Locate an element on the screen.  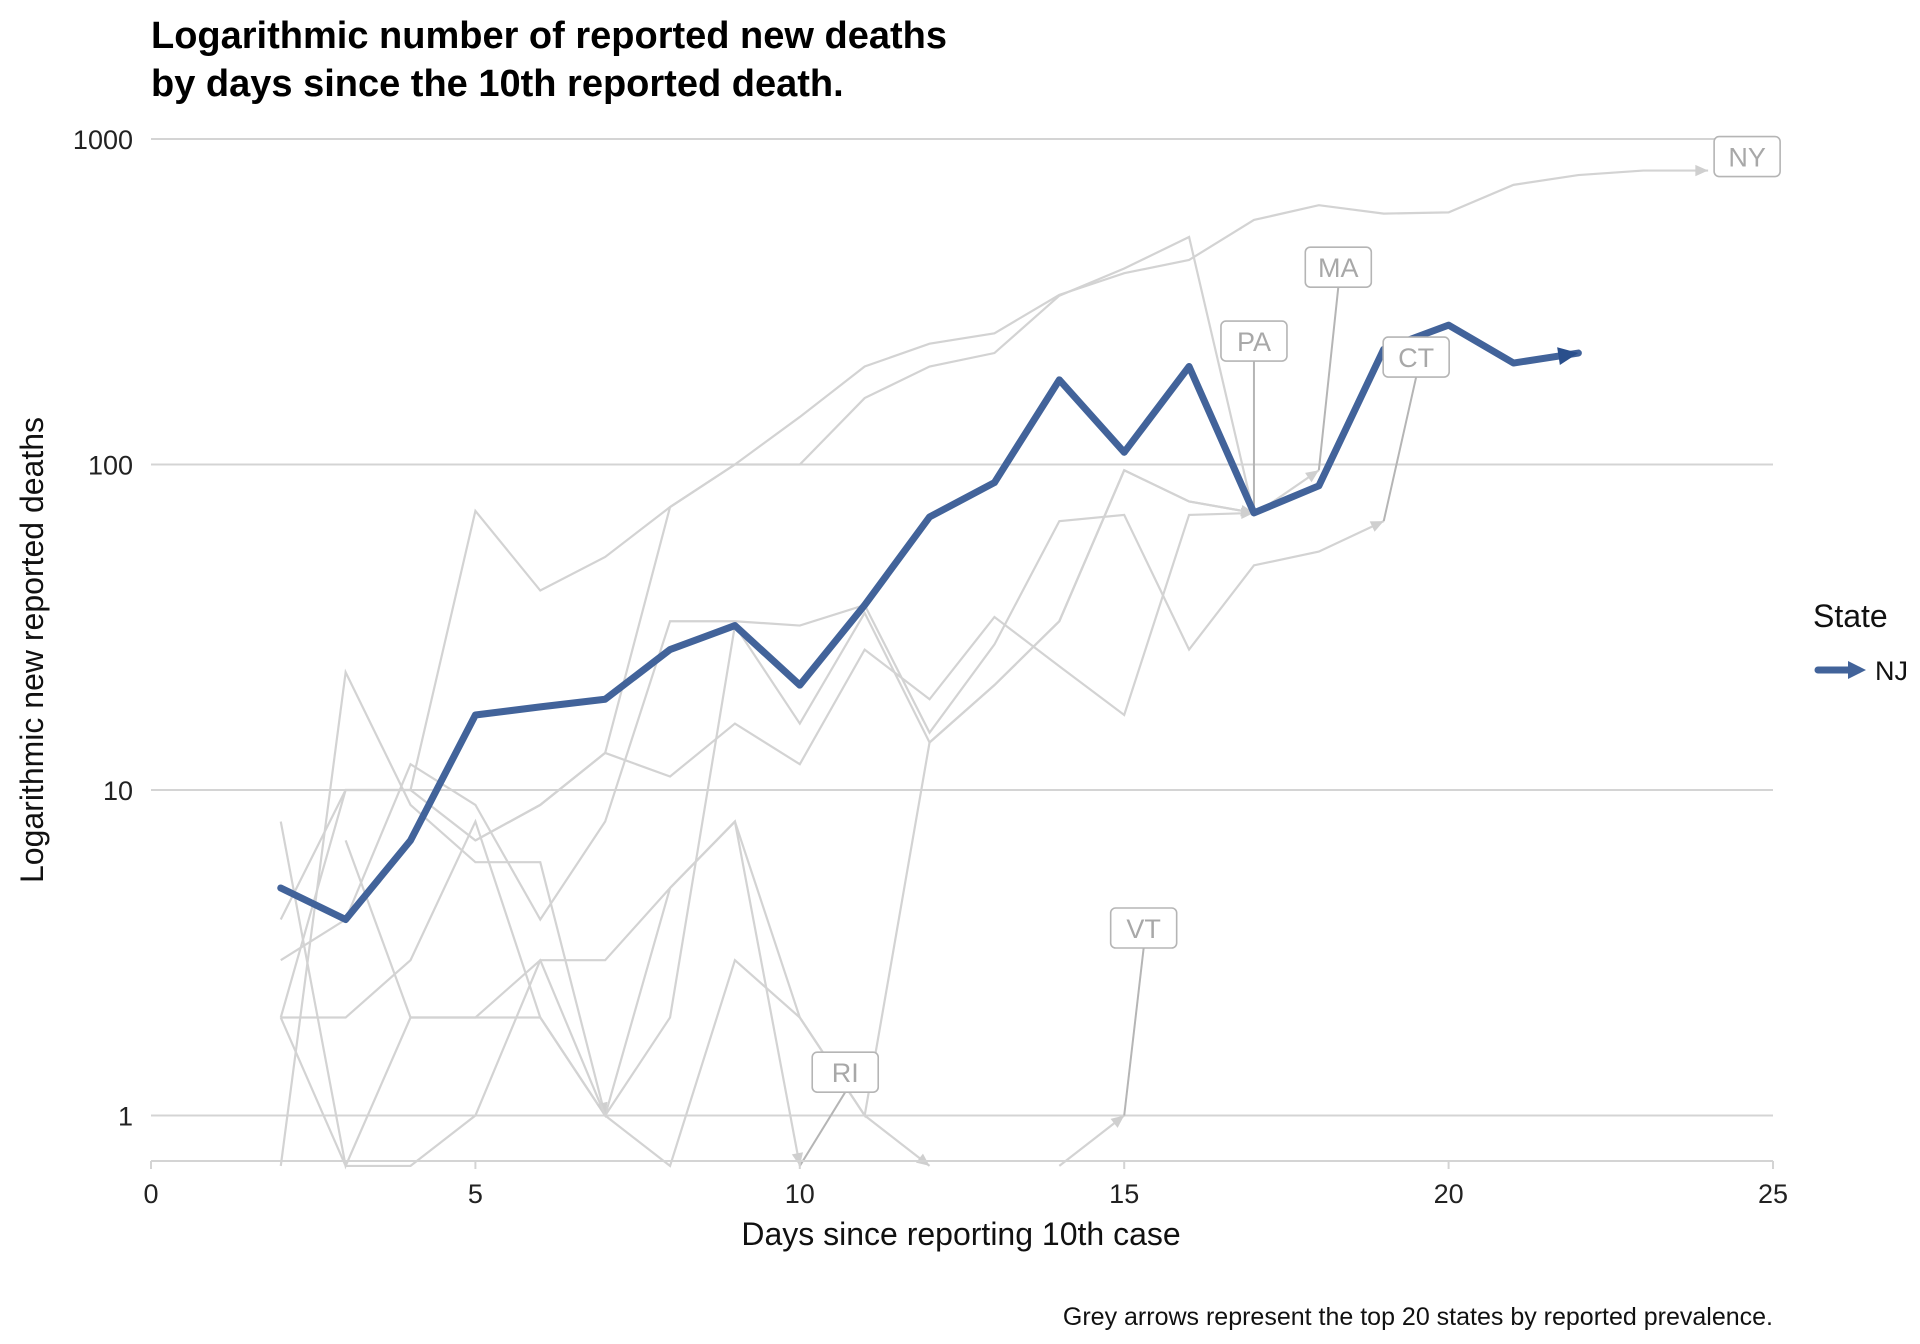
state-label-text: PA is located at coordinates (1254, 342).